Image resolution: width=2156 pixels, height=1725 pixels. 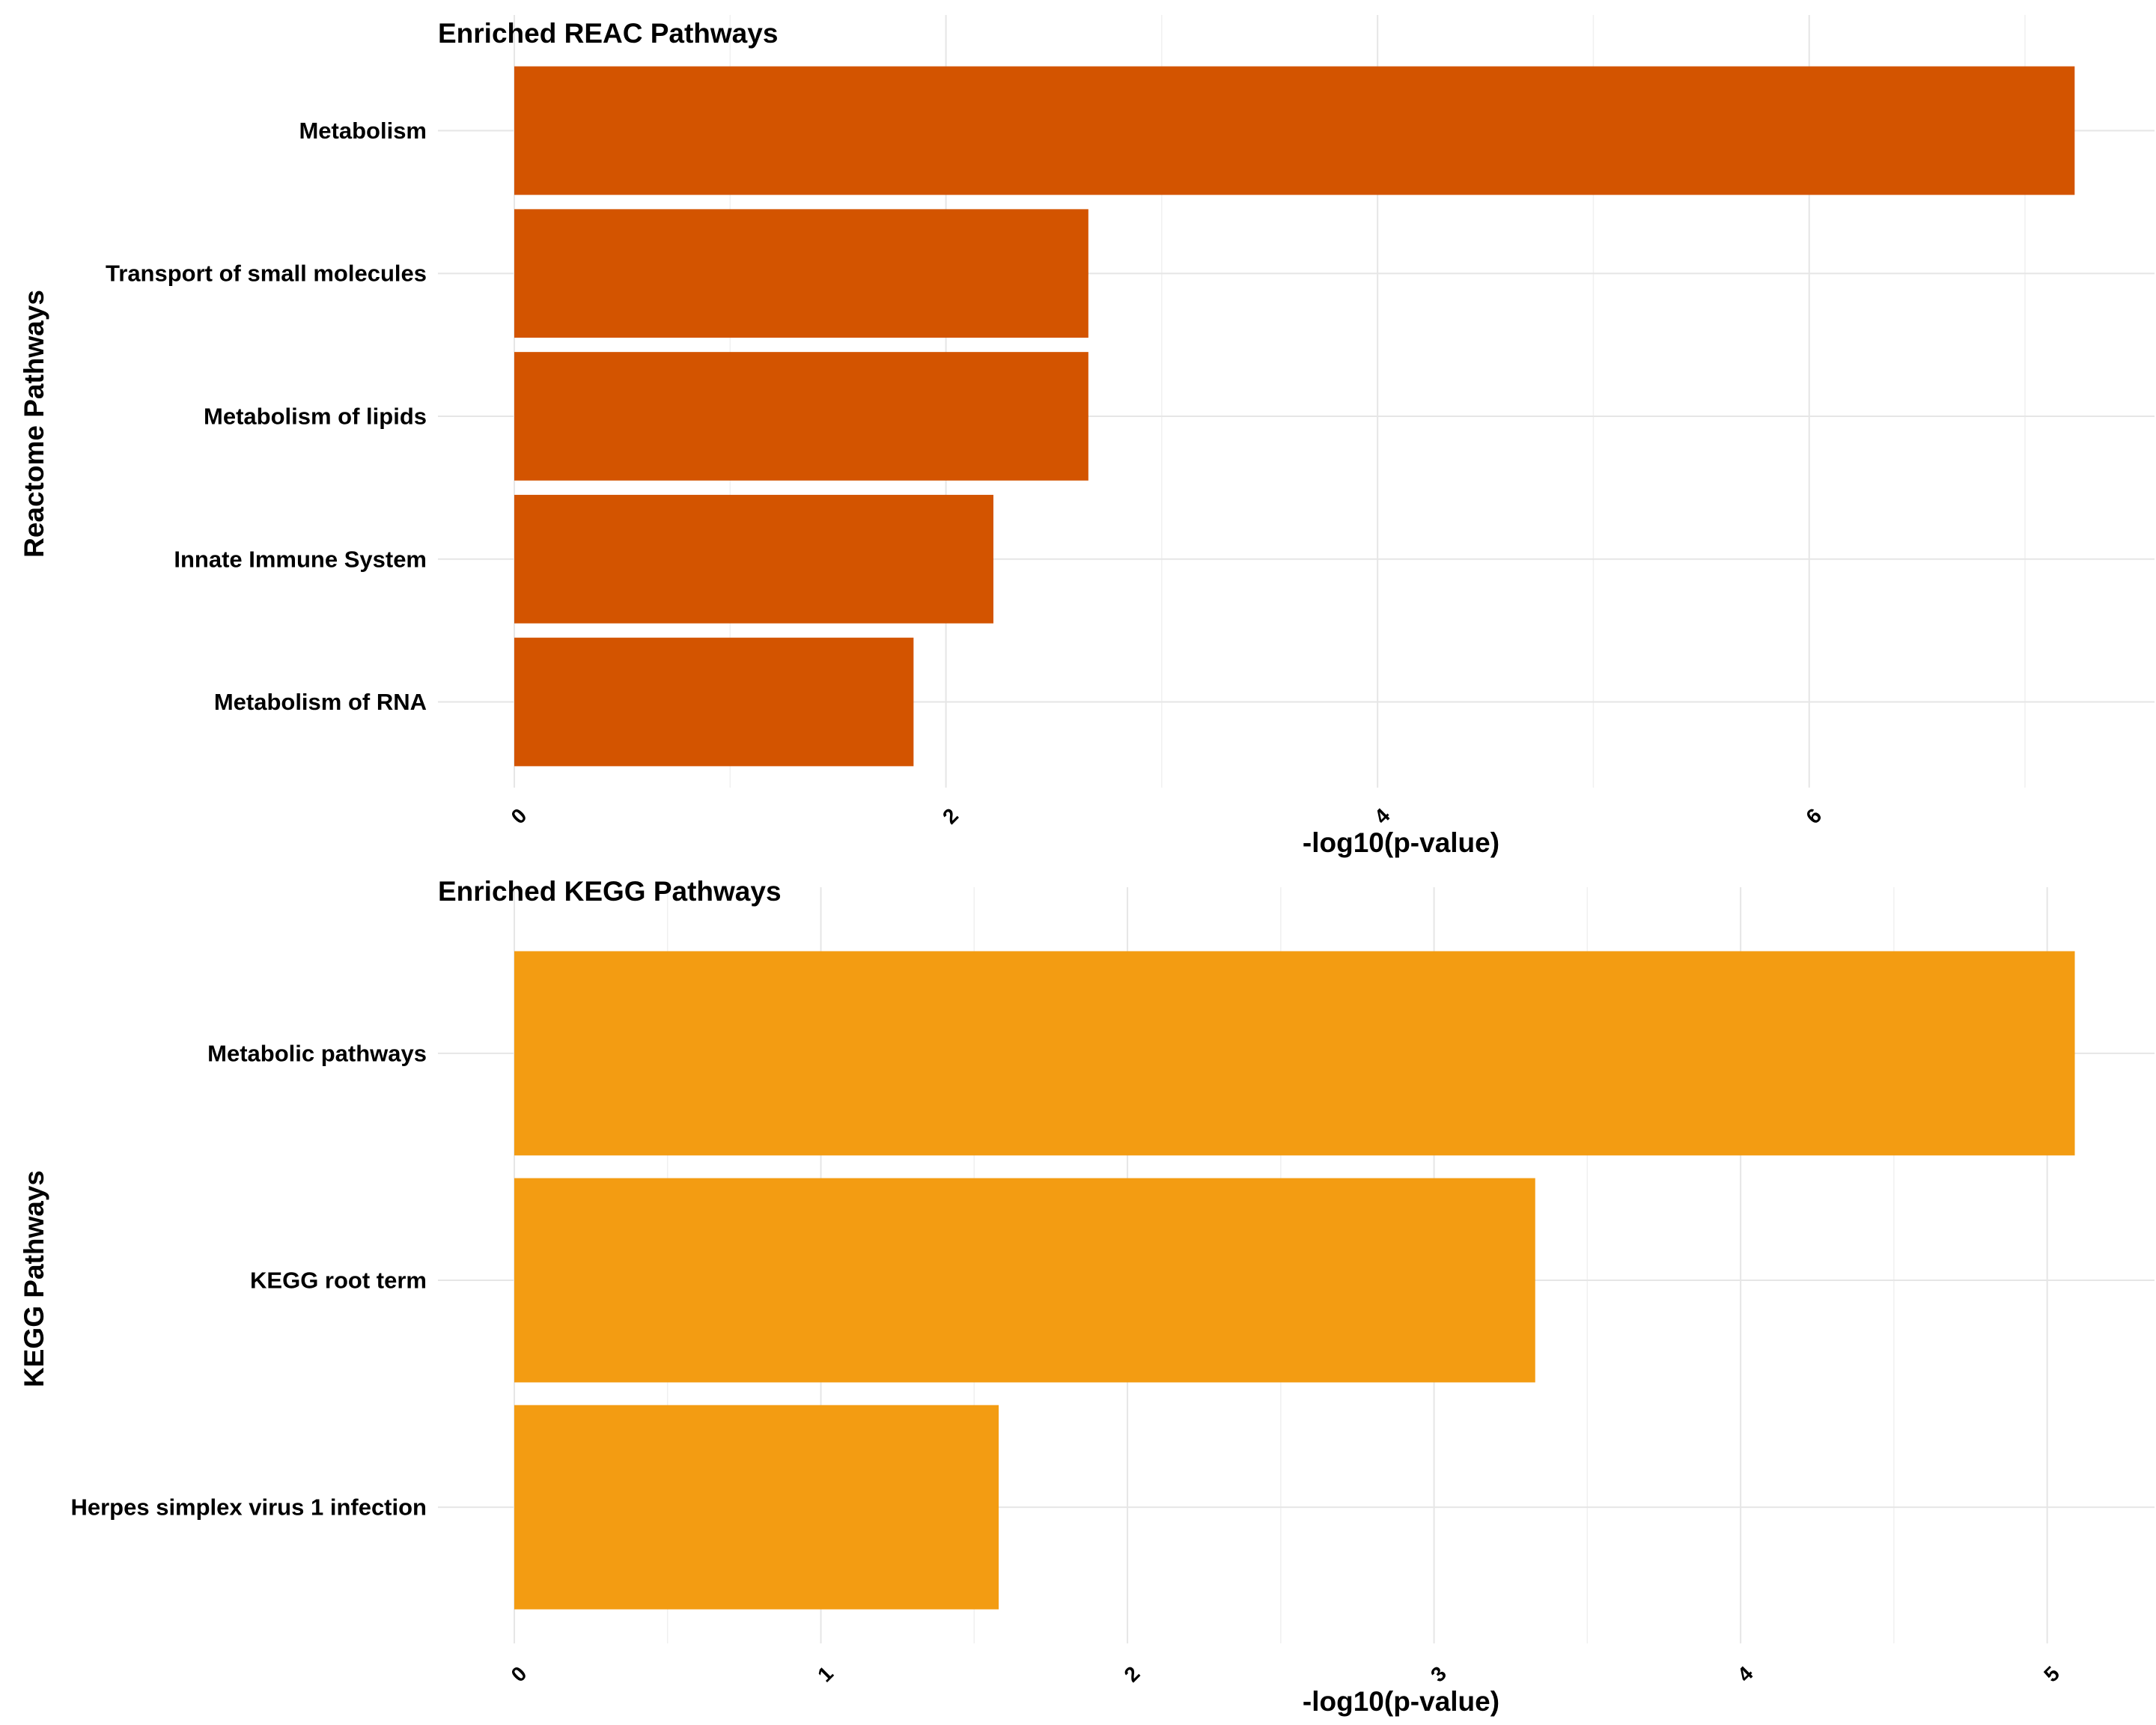 I want to click on kegg-x-tick-label: 4, so click(x=1745, y=1673).